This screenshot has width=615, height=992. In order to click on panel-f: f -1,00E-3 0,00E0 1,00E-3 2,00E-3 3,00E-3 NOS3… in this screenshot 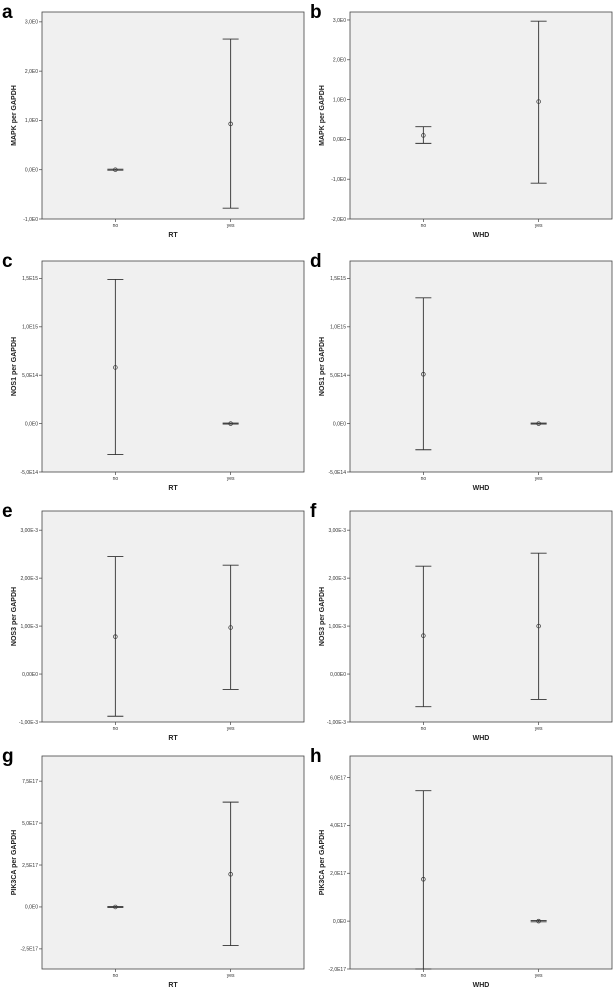, I will do `click(461, 621)`.